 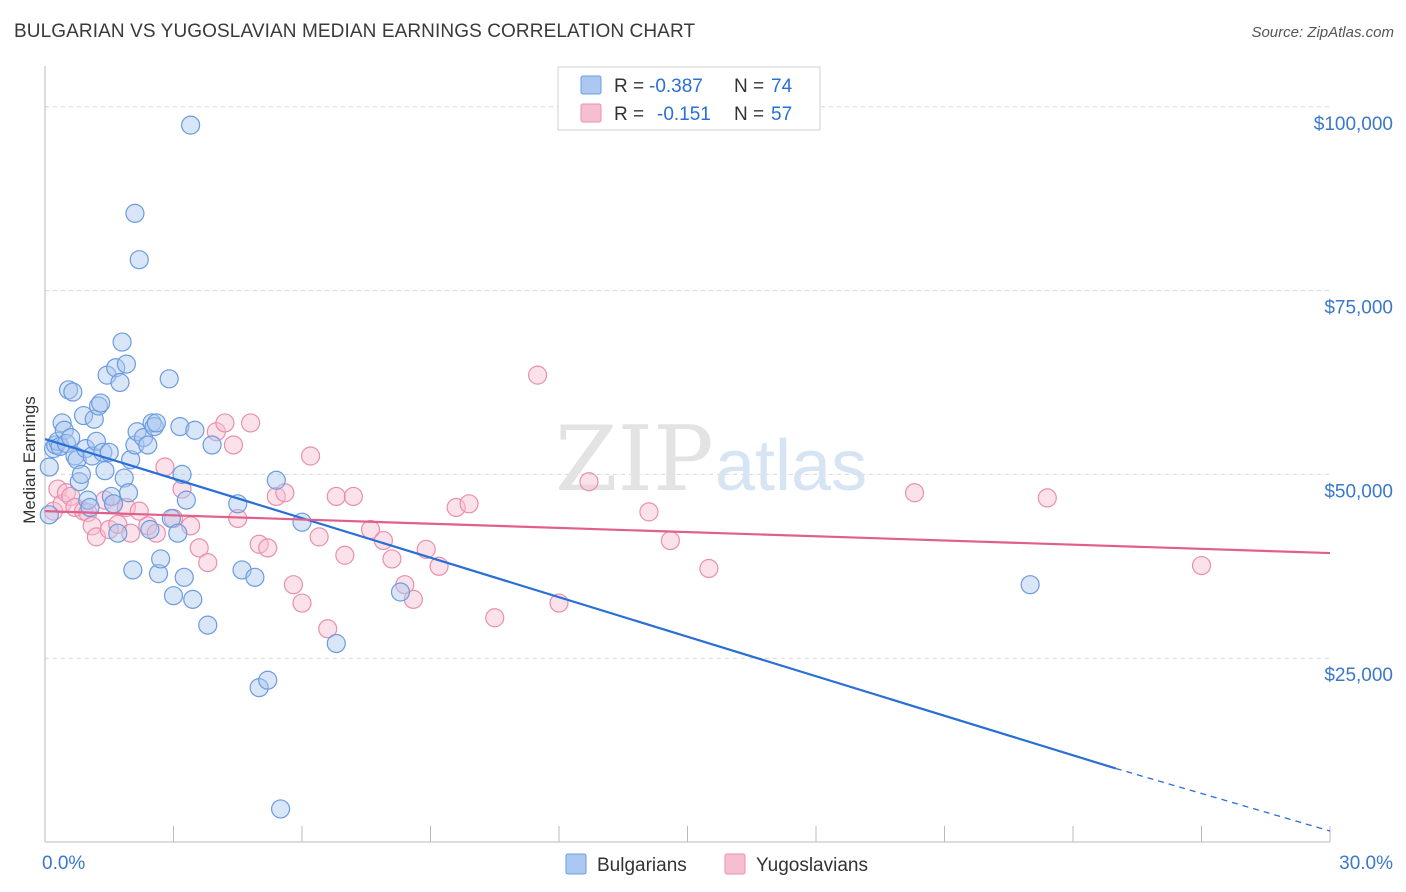 What do you see at coordinates (63, 863) in the screenshot?
I see `x-tick-label-start: 0.0%` at bounding box center [63, 863].